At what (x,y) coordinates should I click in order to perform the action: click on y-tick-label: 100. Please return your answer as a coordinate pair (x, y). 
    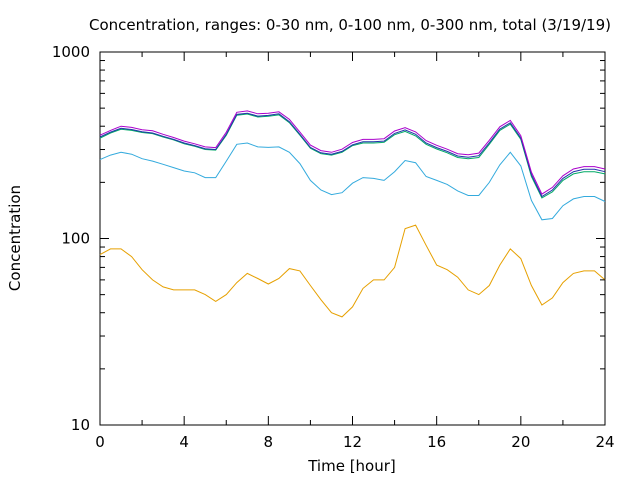
    Looking at the image, I should click on (75, 239).